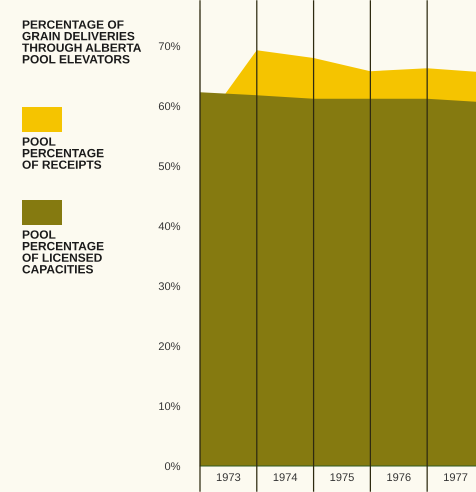 The height and width of the screenshot is (492, 476). Describe the element at coordinates (169, 406) in the screenshot. I see `y-tick-label: 10%` at that location.